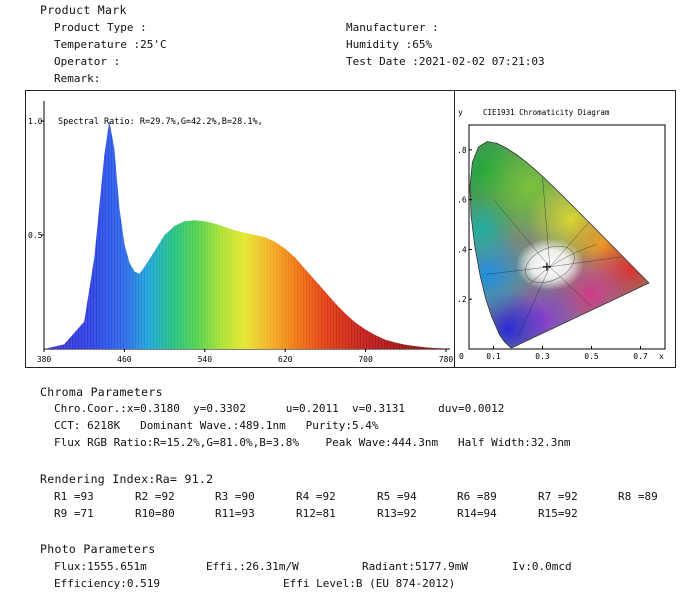 This screenshot has height=603, width=700. I want to click on spectrum-x-tick-label: 620, so click(285, 359).